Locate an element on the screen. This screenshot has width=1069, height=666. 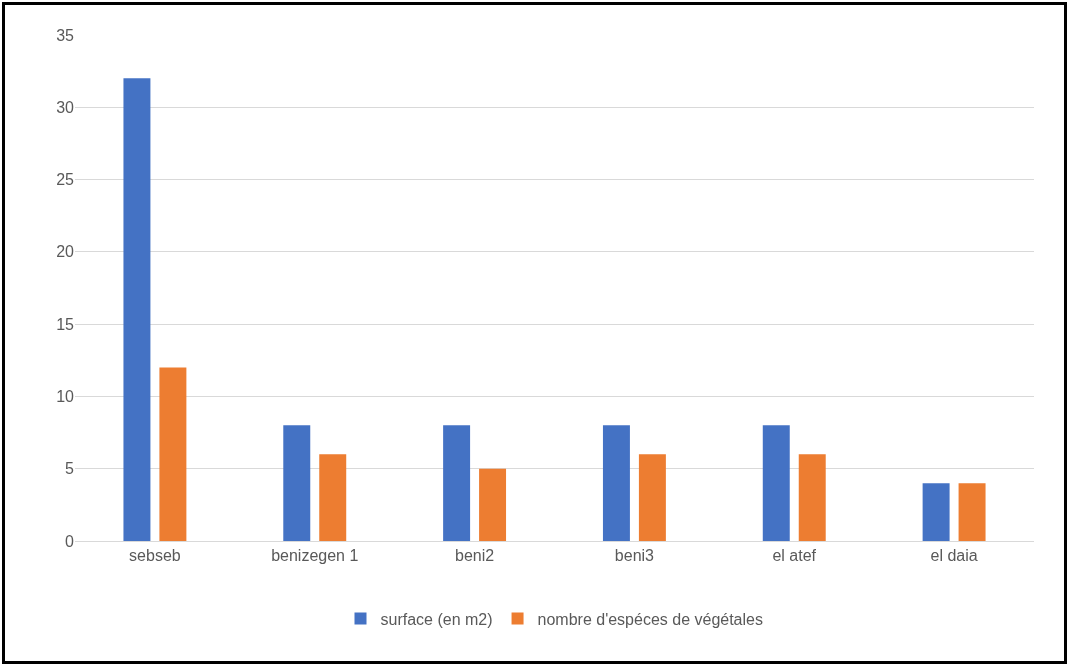
y-tick-label: 10 is located at coordinates (65, 397).